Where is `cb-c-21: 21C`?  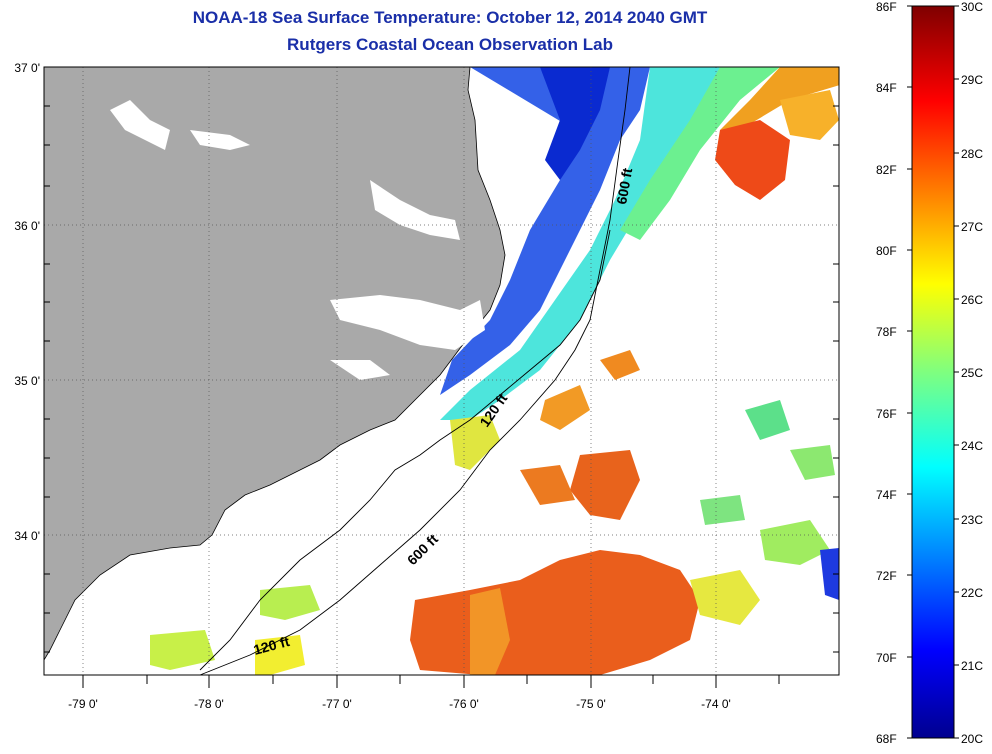
cb-c-21: 21C is located at coordinates (972, 666).